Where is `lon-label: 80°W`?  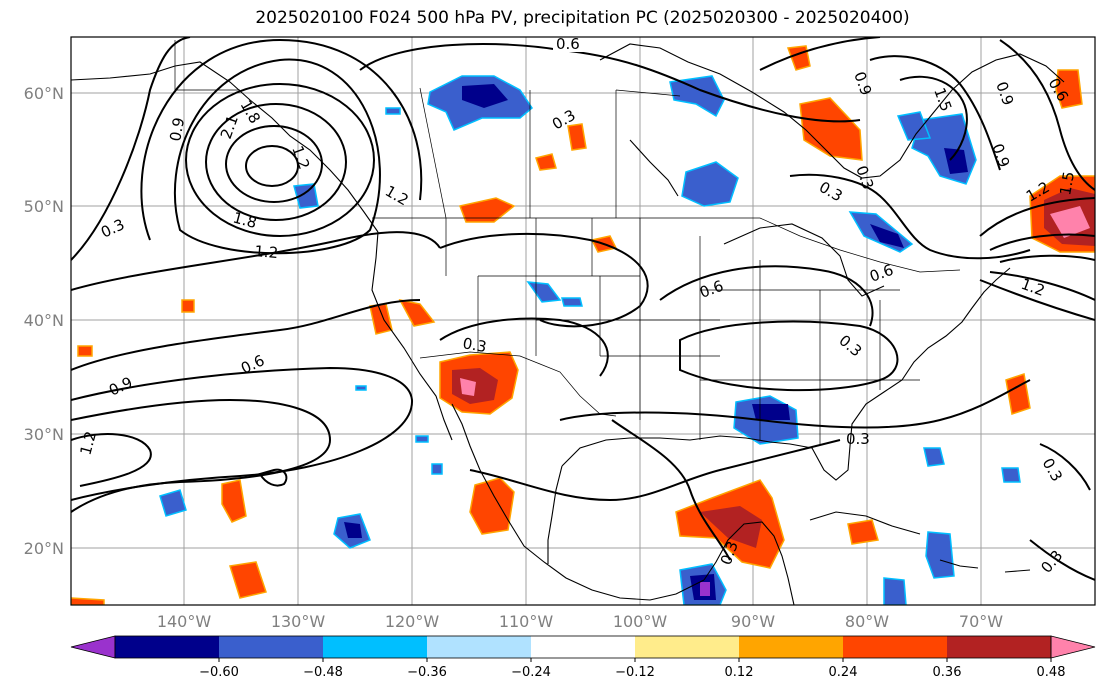 lon-label: 80°W is located at coordinates (867, 621).